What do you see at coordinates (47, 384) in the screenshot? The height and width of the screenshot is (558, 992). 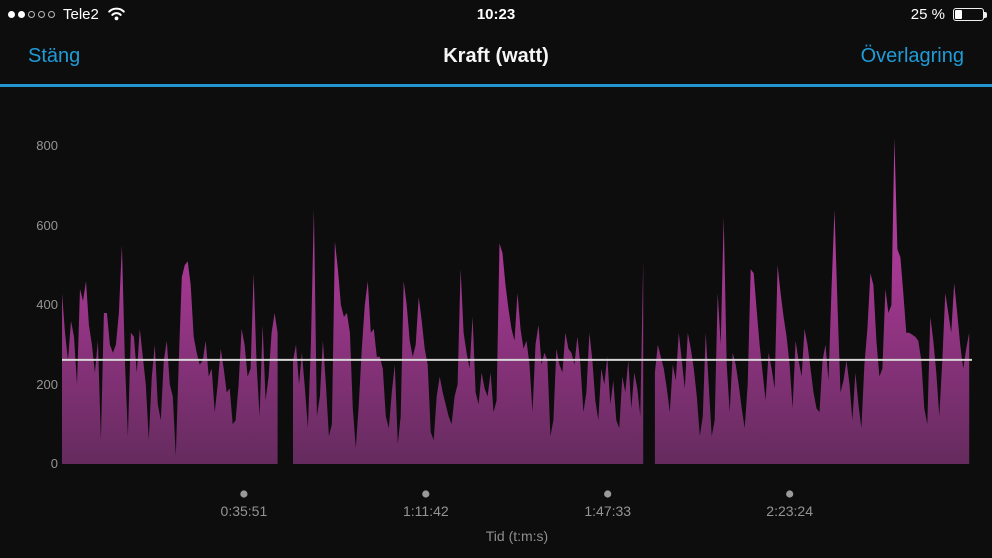 I see `y-axis-label: 200` at bounding box center [47, 384].